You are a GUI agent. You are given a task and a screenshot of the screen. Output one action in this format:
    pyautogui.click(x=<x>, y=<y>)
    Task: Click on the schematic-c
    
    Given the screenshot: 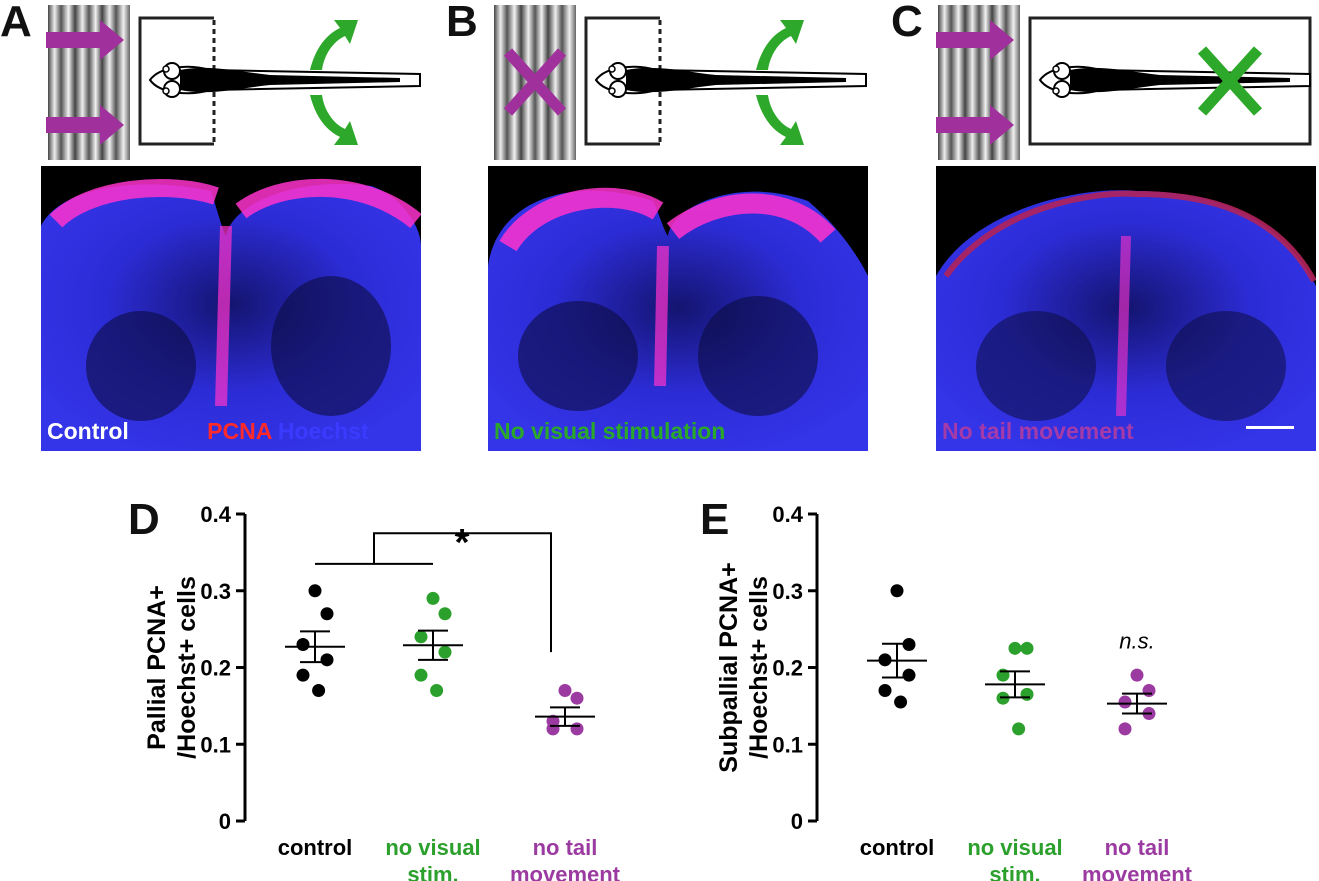 What is the action you would take?
    pyautogui.click(x=1124, y=82)
    